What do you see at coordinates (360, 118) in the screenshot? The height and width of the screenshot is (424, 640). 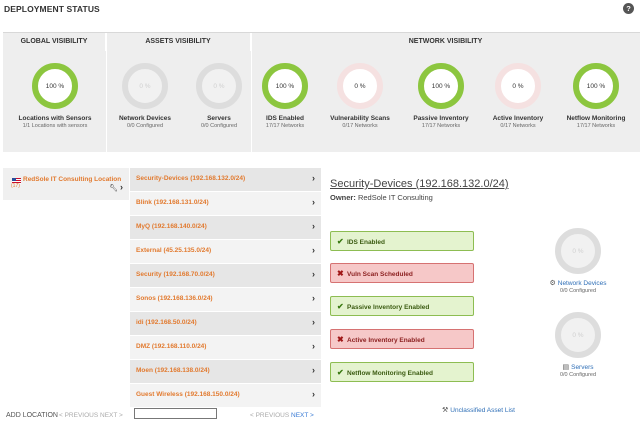 I see `stat-label: Vulnerability Scans` at bounding box center [360, 118].